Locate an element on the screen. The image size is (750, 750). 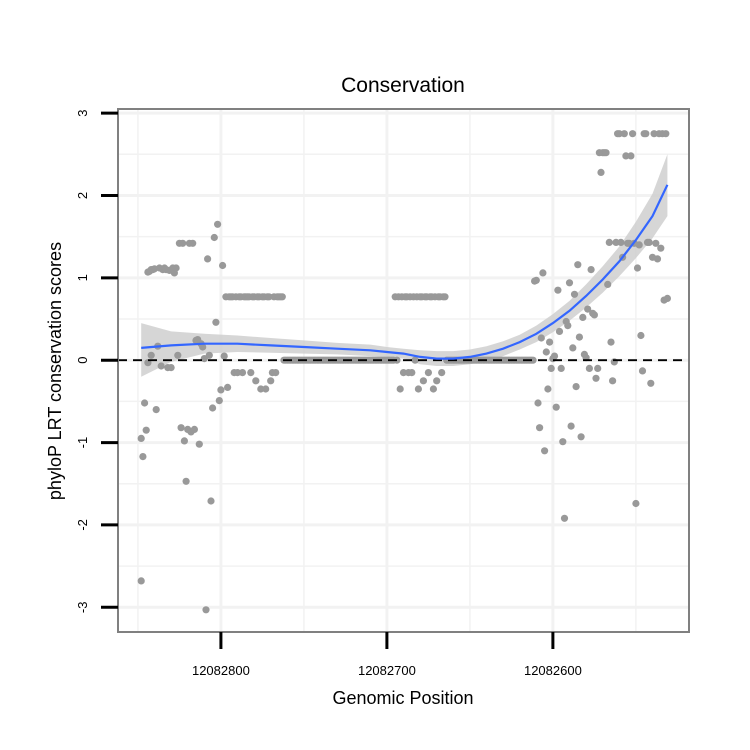
y-tick-label: 0 is located at coordinates (82, 360).